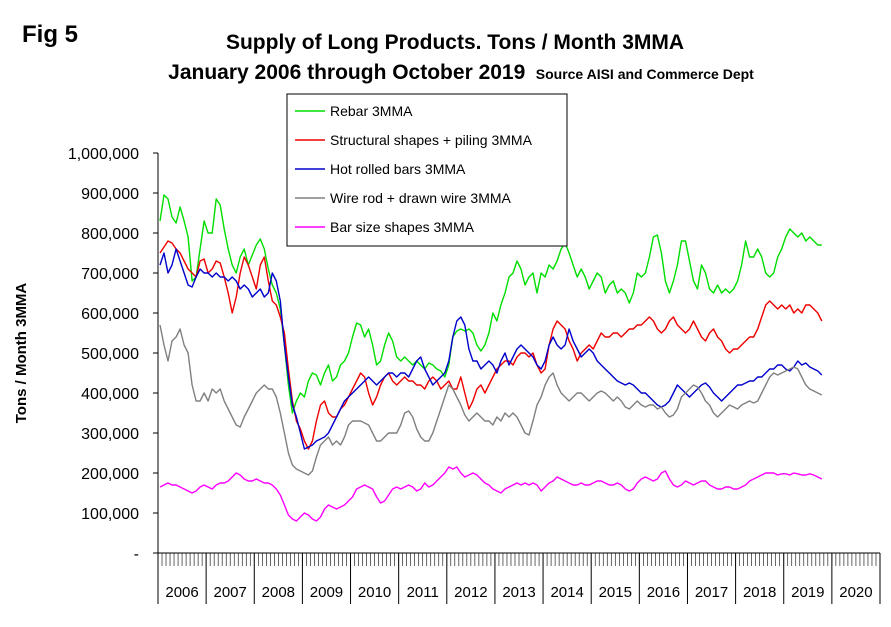 The image size is (891, 627). Describe the element at coordinates (181, 592) in the screenshot. I see `x-year-label: 2006` at that location.